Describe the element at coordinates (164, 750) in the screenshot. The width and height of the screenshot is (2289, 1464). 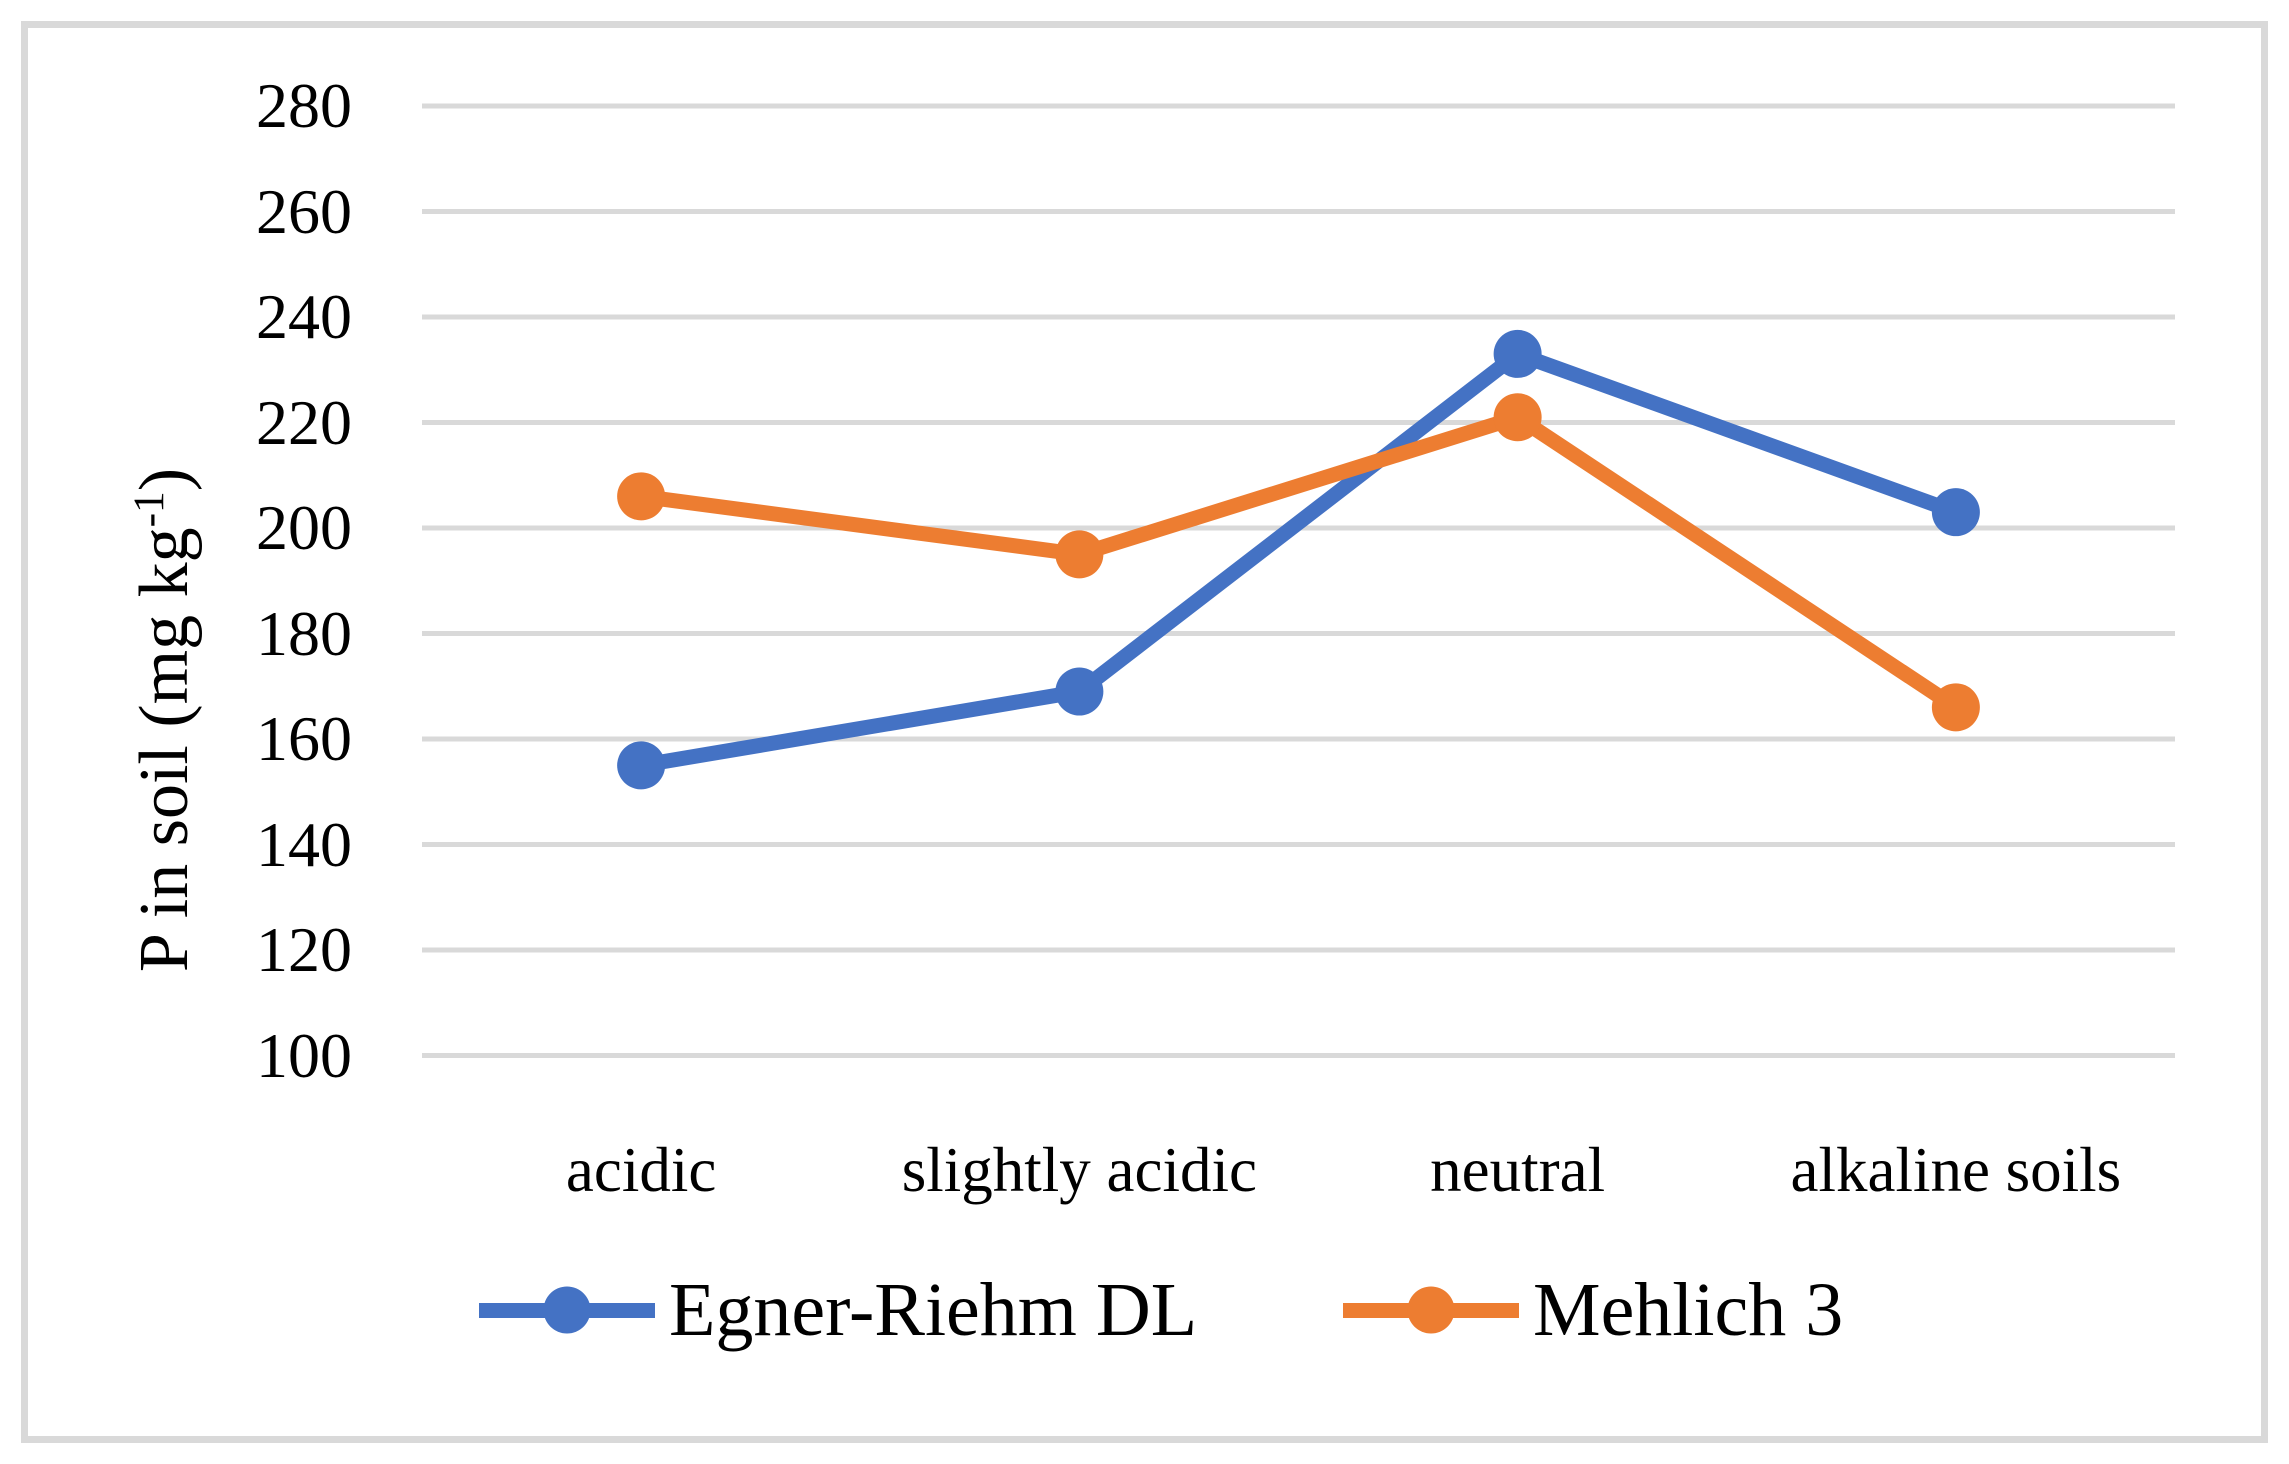
I see `y-axis-title-text: P in soil (mg kg` at that location.